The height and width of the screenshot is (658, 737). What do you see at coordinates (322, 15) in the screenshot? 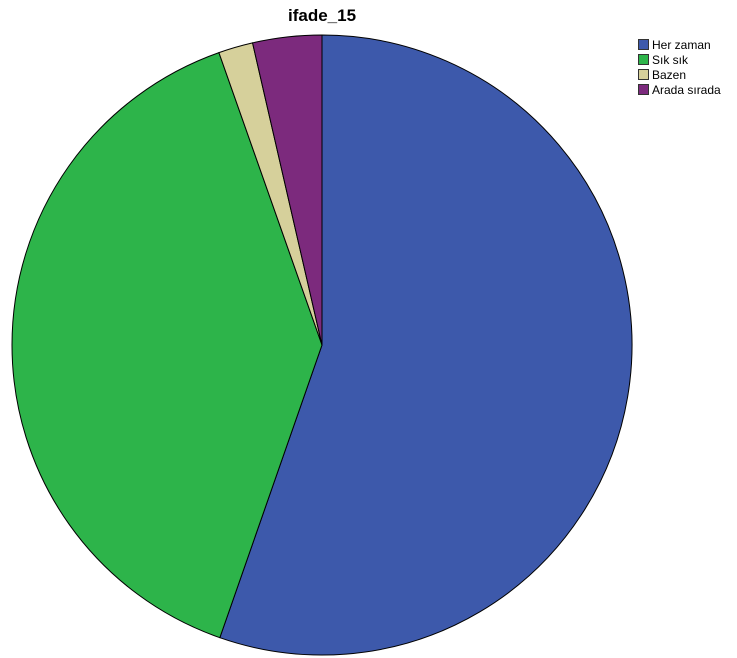
I see `chart-title: ifade_15` at bounding box center [322, 15].